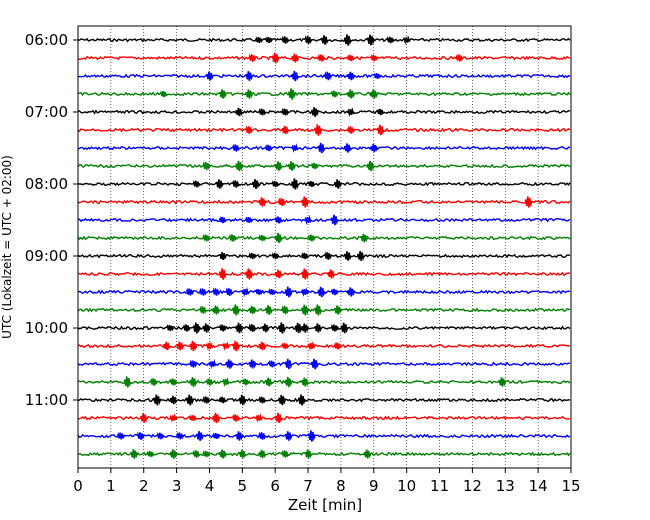  Describe the element at coordinates (51, 220) in the screenshot. I see `y-axis-ticks: 06:00 07:00 08:00 09:00 10:00 11:00` at that location.